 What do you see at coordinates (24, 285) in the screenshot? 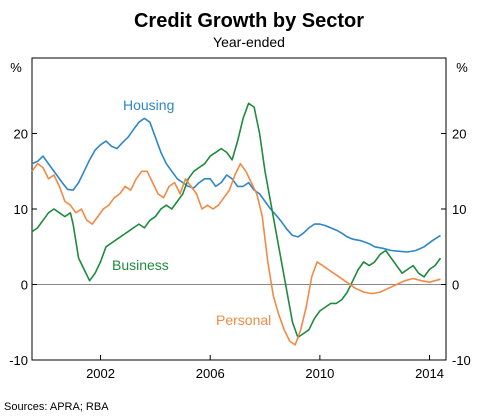
I see `y-tick-label-left-1: 0` at bounding box center [24, 285].